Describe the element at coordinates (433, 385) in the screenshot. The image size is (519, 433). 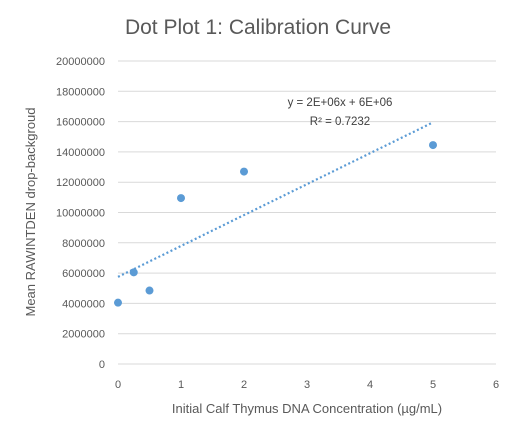
I see `x-tick-label: 5` at that location.